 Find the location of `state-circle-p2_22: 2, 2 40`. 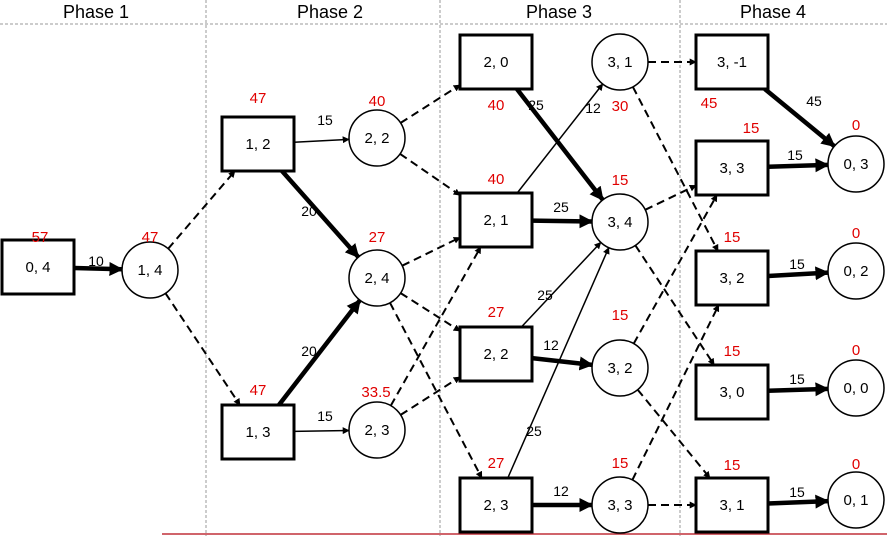

state-circle-p2_22: 2, 2 40 is located at coordinates (377, 130).